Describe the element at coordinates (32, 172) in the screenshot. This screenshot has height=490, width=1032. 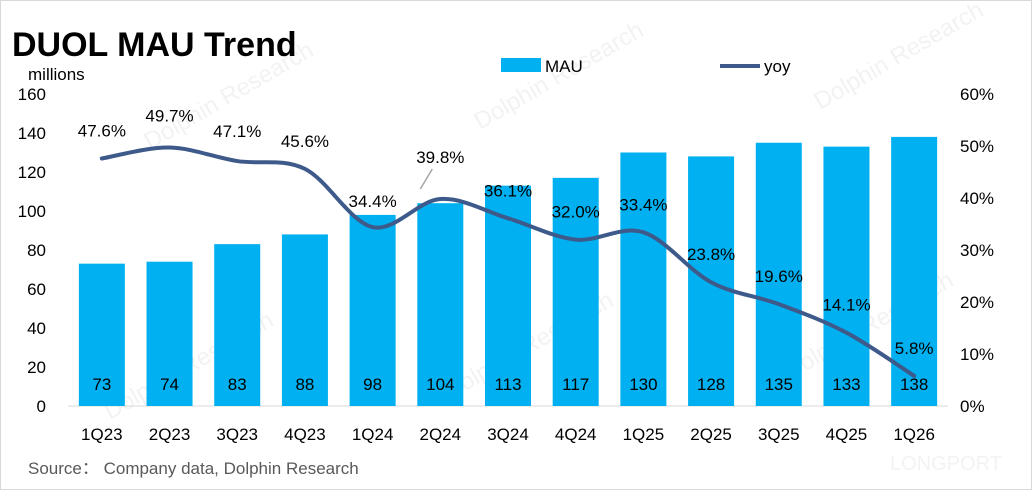
I see `y-tick-label: 120` at that location.